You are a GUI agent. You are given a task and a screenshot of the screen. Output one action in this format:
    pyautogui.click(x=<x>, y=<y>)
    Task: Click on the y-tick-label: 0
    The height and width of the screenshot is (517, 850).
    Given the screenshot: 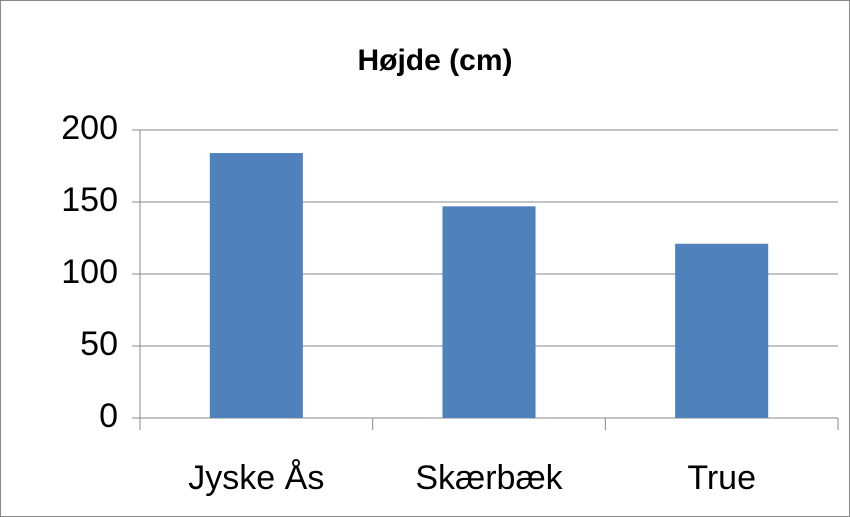 What is the action you would take?
    pyautogui.click(x=108, y=416)
    